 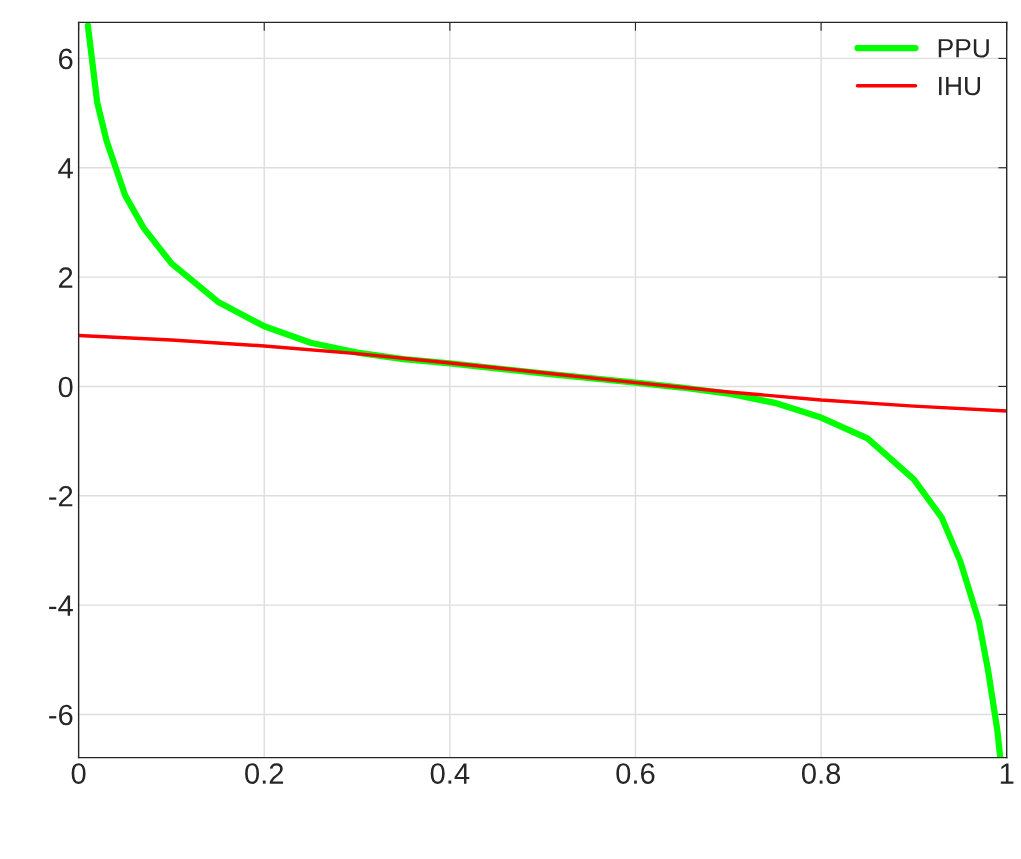 What do you see at coordinates (635, 773) in the screenshot?
I see `x-tick-label: 0.6` at bounding box center [635, 773].